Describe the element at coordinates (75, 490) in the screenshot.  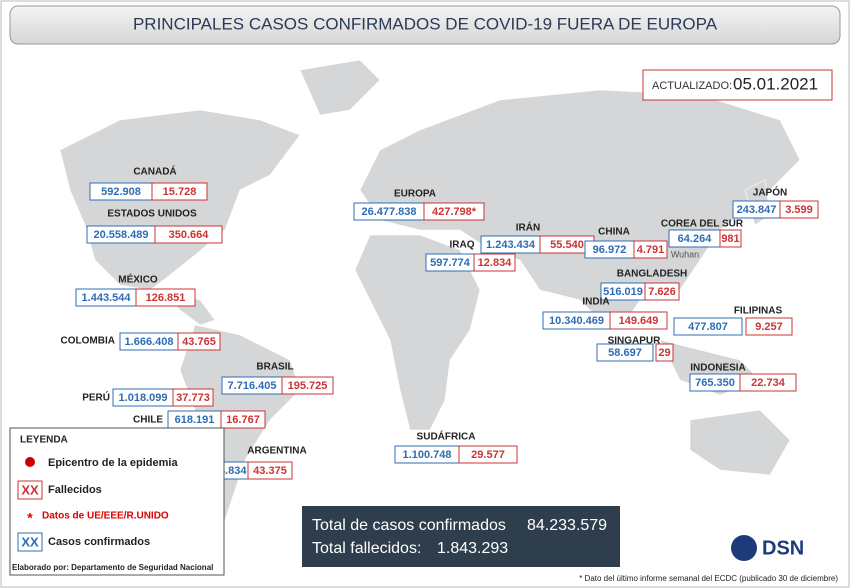
I see `legend-deaths: Fallecidos` at that location.